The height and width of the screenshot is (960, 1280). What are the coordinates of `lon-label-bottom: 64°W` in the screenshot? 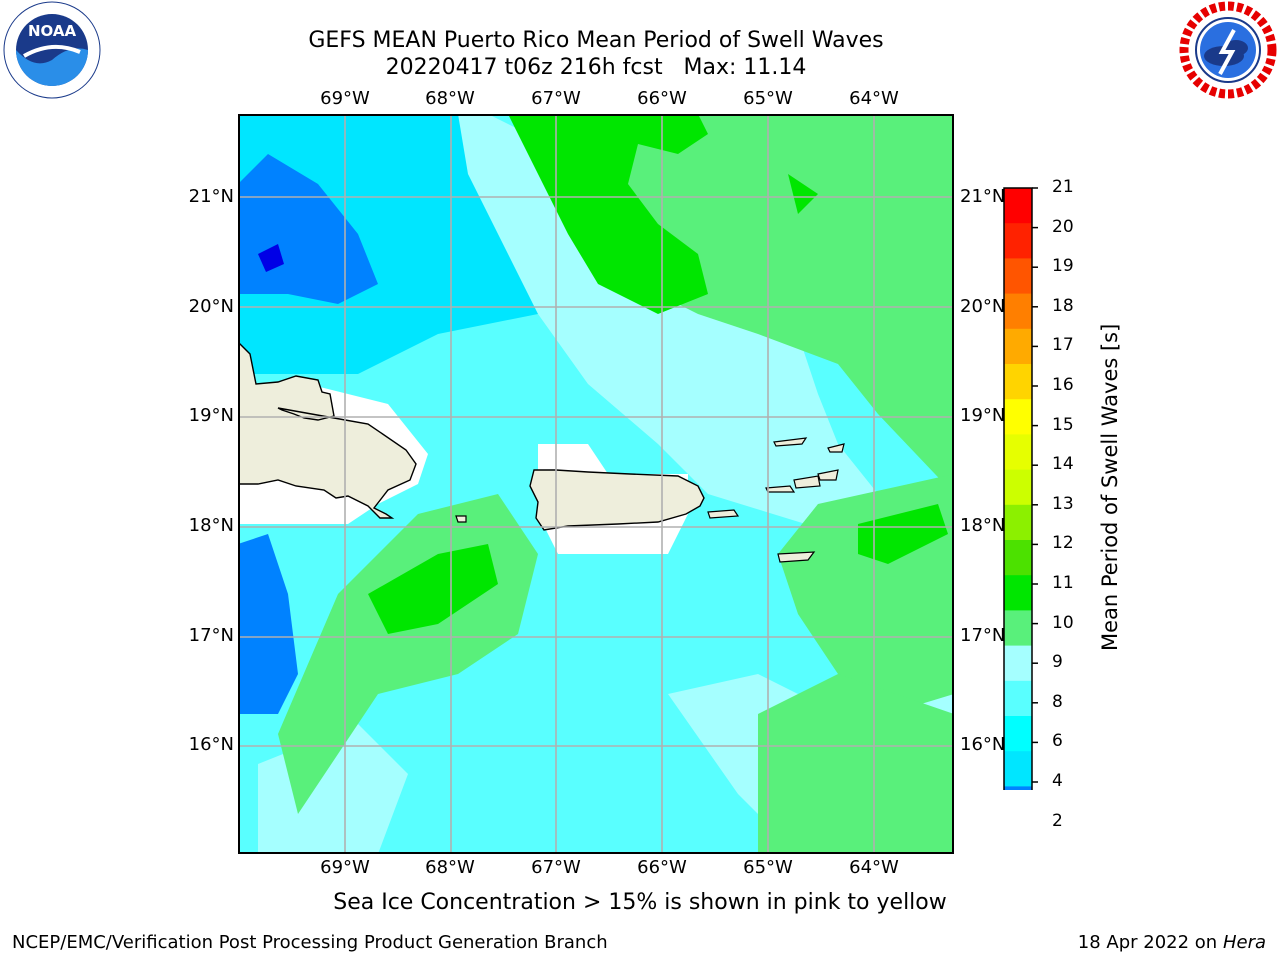 It's located at (874, 867).